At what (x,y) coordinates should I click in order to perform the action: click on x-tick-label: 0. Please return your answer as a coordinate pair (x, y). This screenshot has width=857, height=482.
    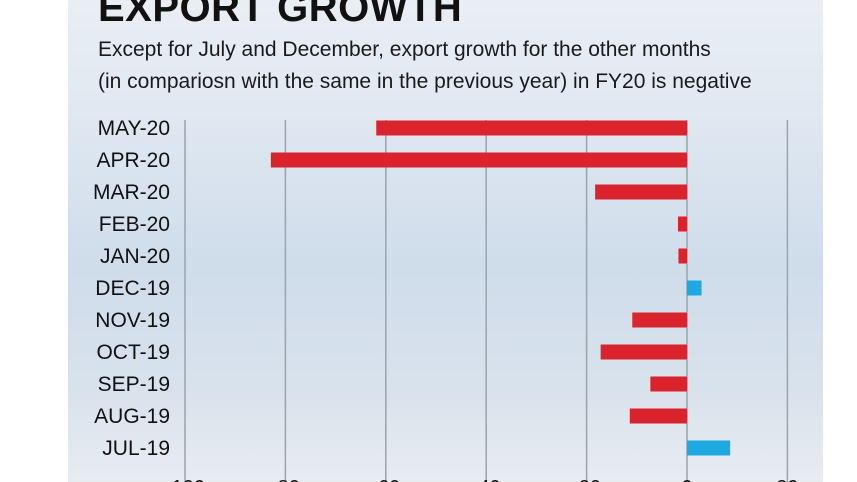
    Looking at the image, I should click on (686, 479).